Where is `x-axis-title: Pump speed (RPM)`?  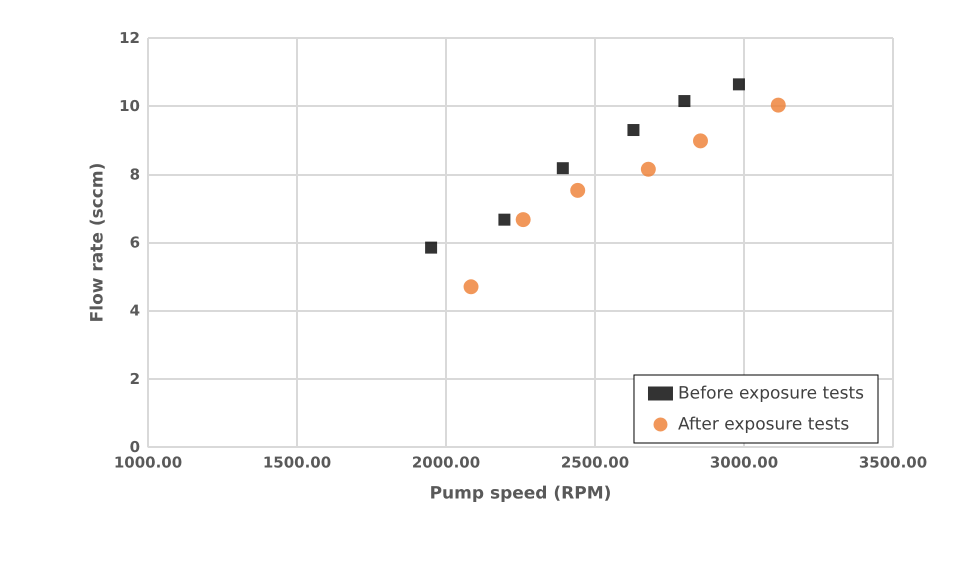 x-axis-title: Pump speed (RPM) is located at coordinates (521, 494).